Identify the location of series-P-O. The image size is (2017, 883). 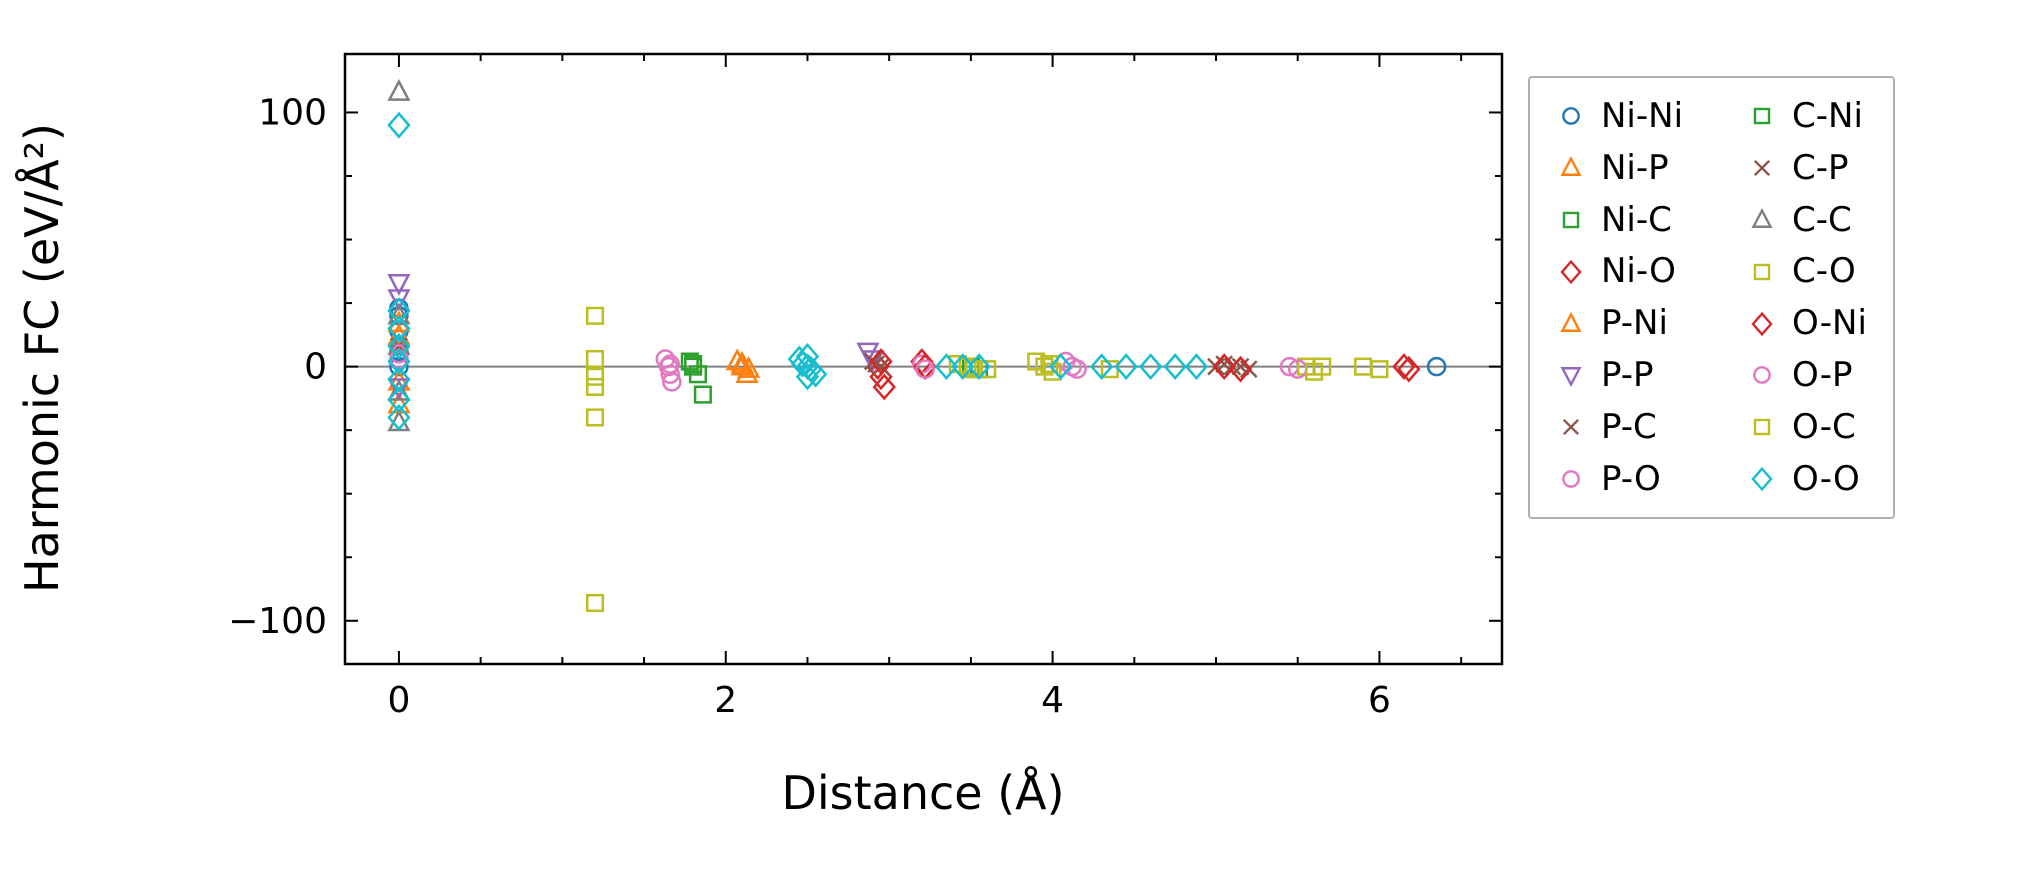
(844, 368).